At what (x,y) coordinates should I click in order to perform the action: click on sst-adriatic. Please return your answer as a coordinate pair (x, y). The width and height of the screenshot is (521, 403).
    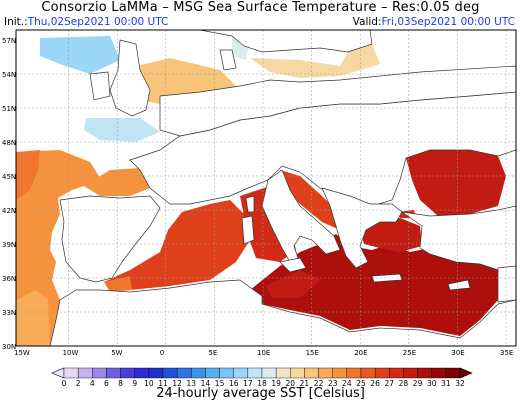
    Looking at the image, I should click on (310, 200).